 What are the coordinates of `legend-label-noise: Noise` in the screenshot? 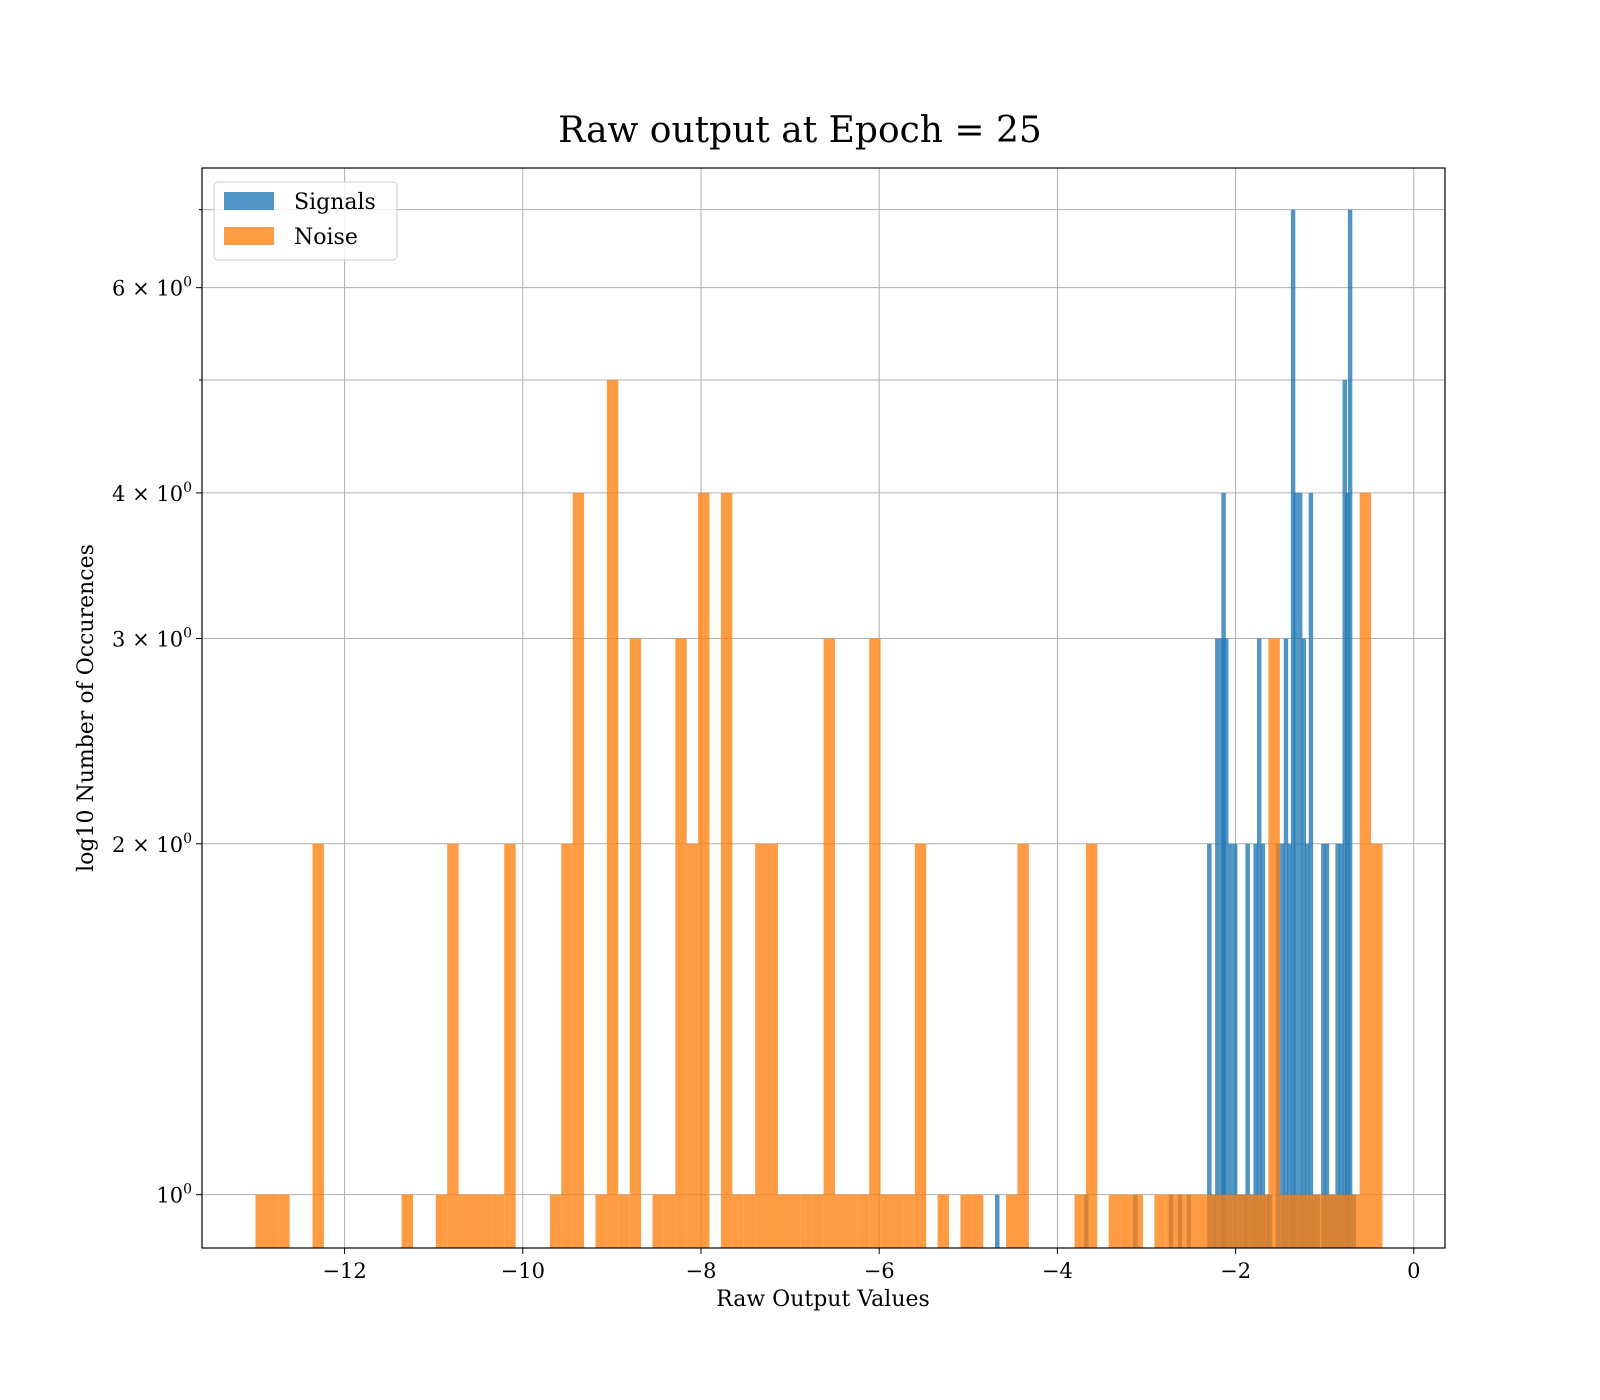 It's located at (326, 237).